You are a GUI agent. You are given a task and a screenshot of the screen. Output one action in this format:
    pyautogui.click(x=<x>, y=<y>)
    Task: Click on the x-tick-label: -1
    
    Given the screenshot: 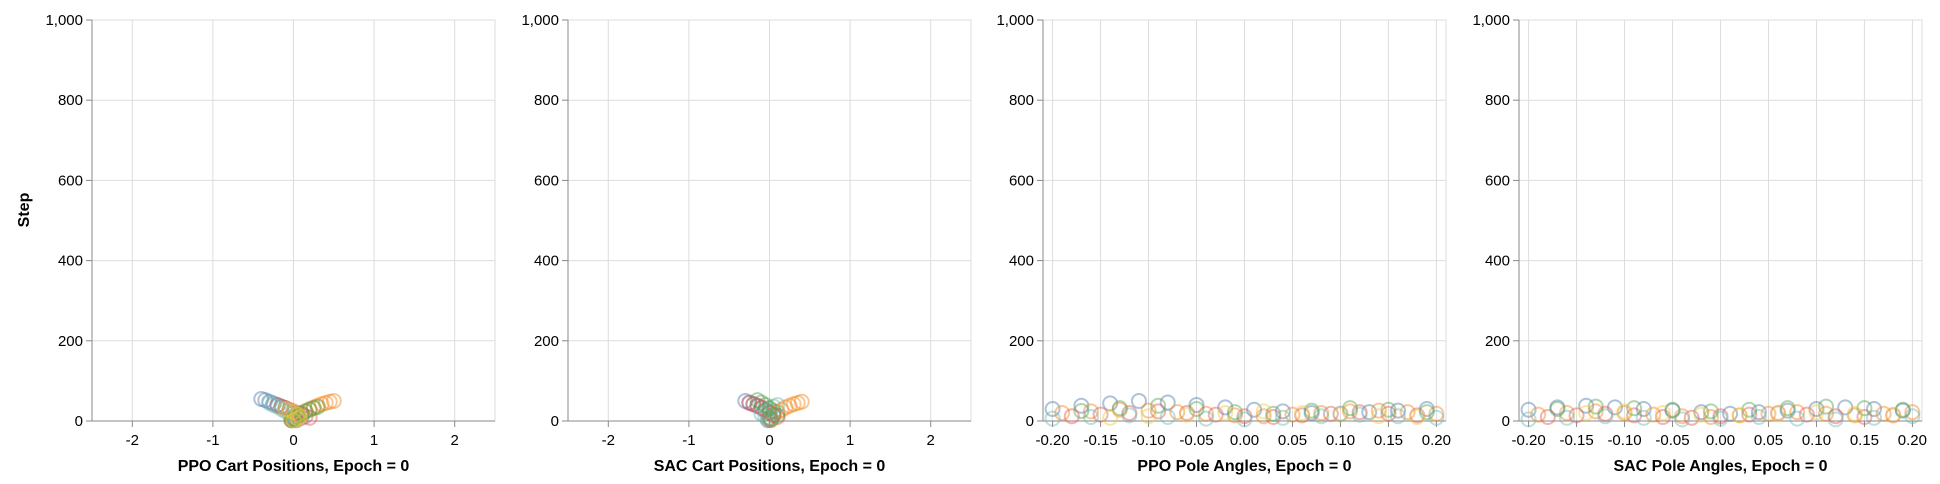 What is the action you would take?
    pyautogui.click(x=688, y=440)
    